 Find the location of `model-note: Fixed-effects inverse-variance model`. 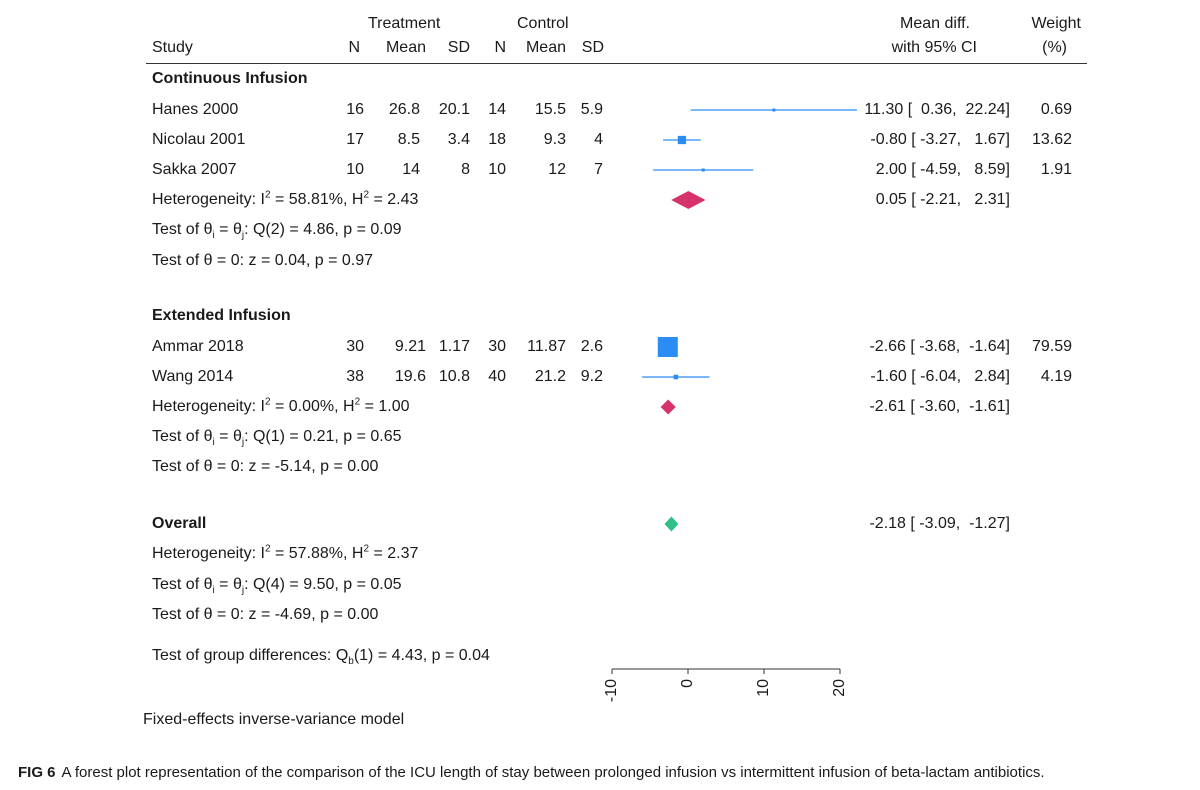

model-note: Fixed-effects inverse-variance model is located at coordinates (274, 719).